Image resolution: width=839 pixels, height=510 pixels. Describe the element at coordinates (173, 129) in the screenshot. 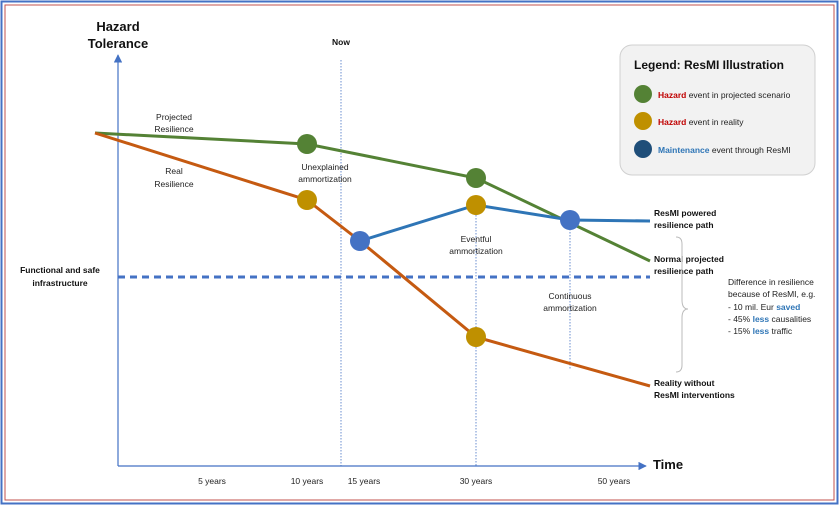

I see `projected-label-line2: Resilience` at that location.